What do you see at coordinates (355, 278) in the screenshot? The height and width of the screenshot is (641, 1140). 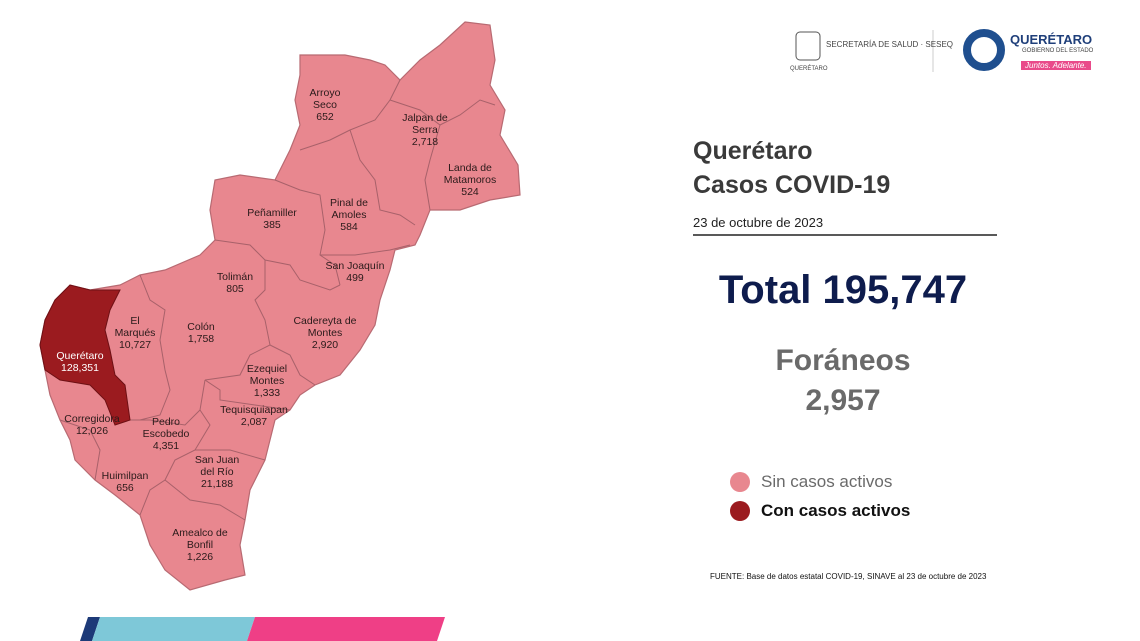 I see `municipality-cases: 499` at bounding box center [355, 278].